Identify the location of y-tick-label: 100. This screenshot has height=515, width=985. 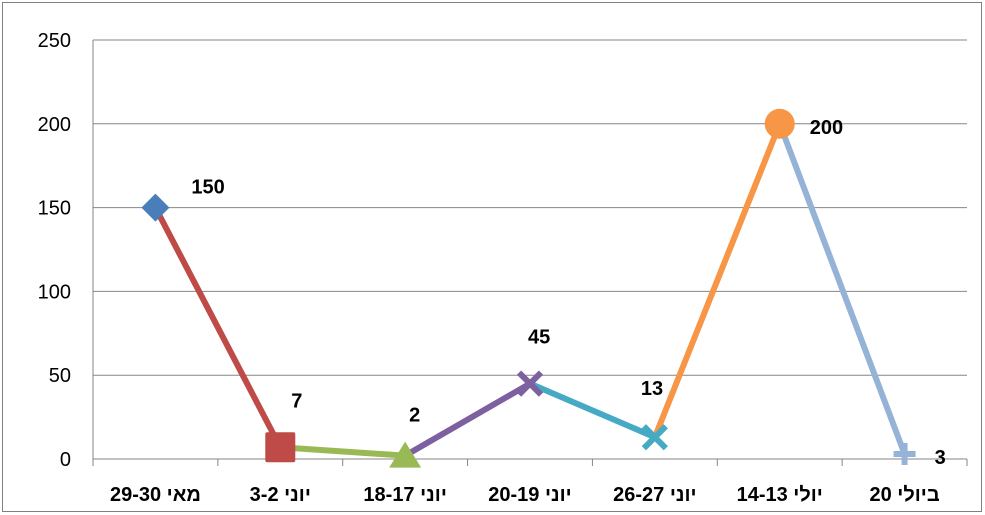
(54, 292).